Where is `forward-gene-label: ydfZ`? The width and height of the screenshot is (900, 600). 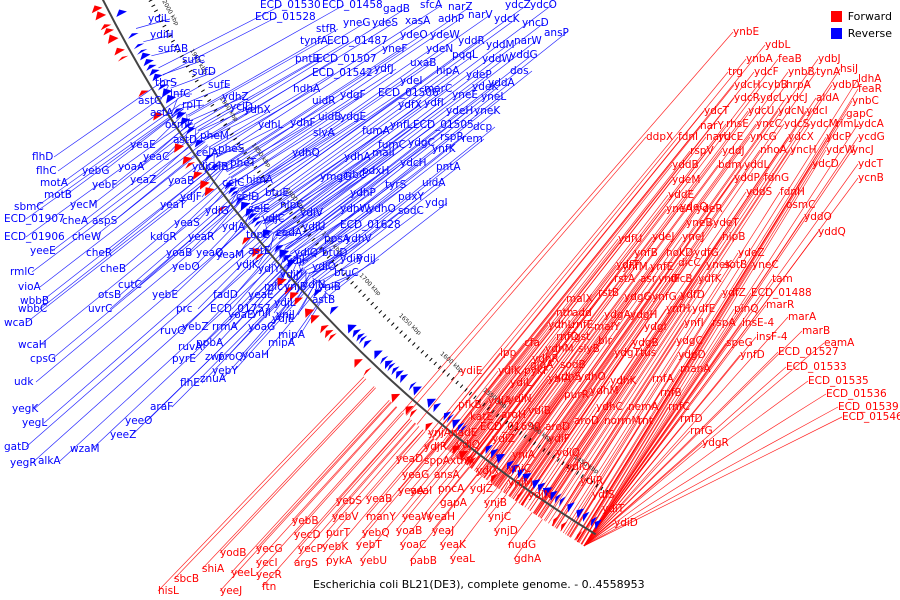
forward-gene-label: ydfZ is located at coordinates (734, 293).